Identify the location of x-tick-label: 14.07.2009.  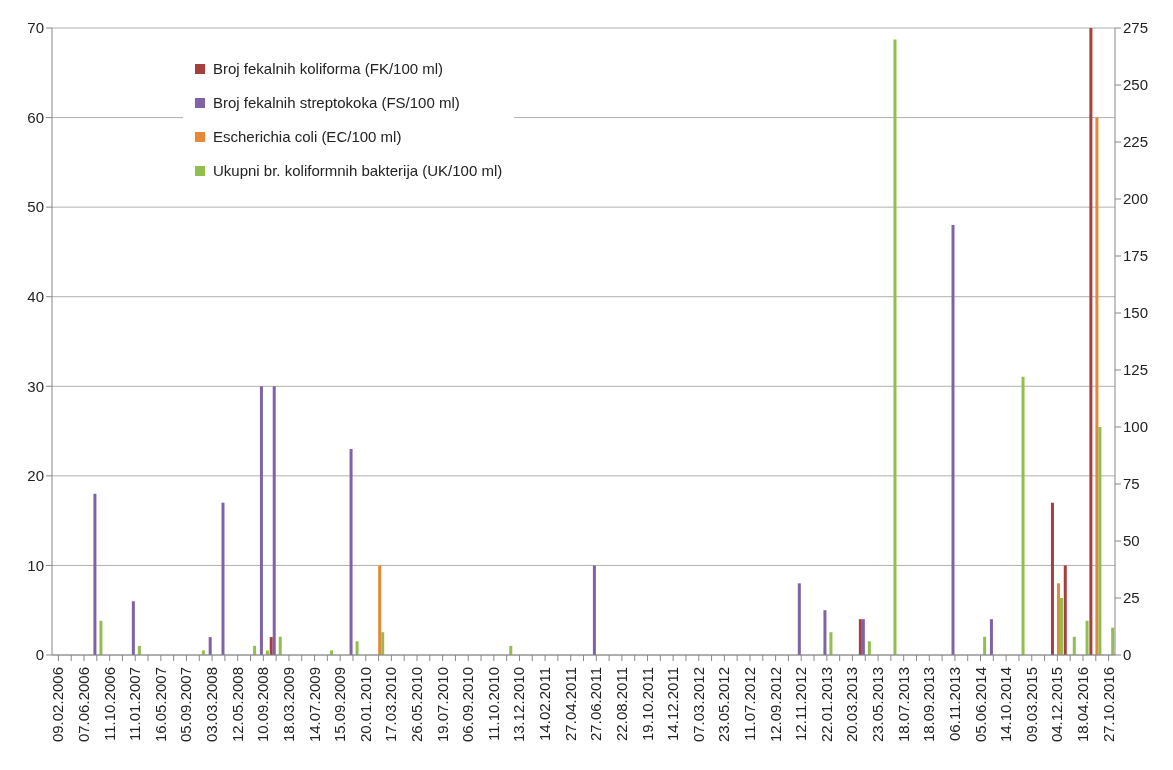
(314, 705).